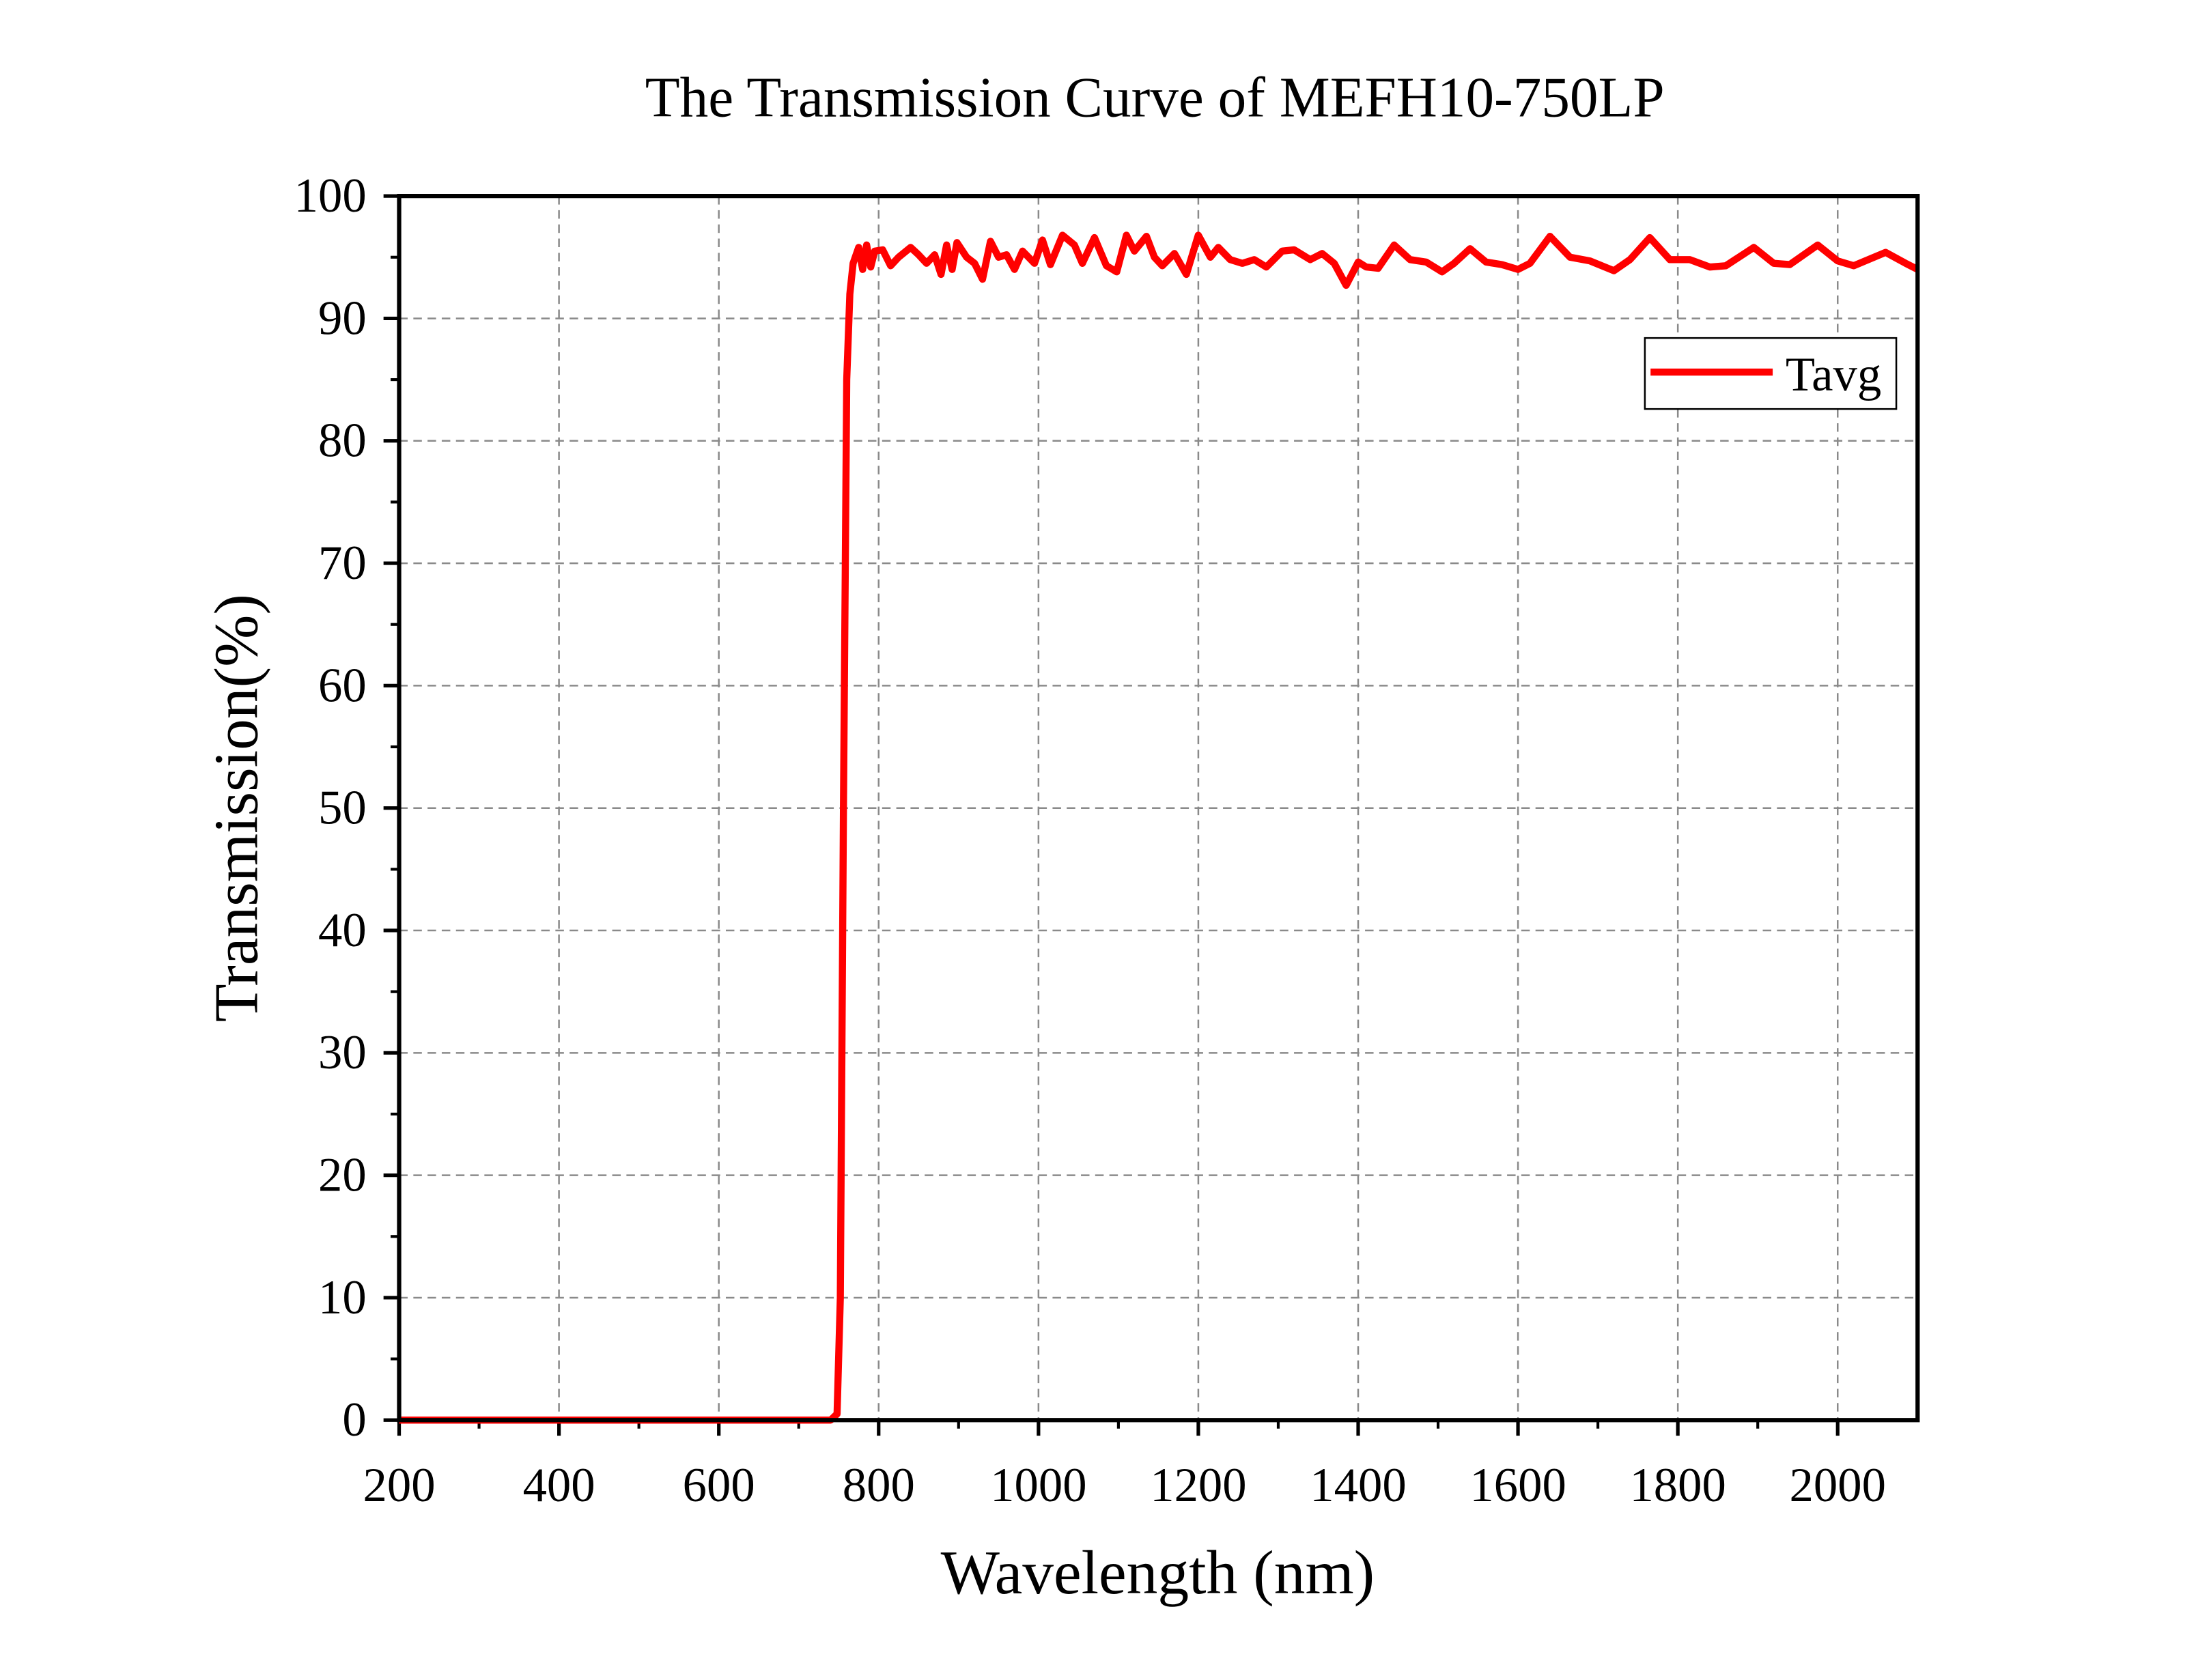 The image size is (2196, 1680). What do you see at coordinates (343, 1175) in the screenshot?
I see `y-tick-label: 20` at bounding box center [343, 1175].